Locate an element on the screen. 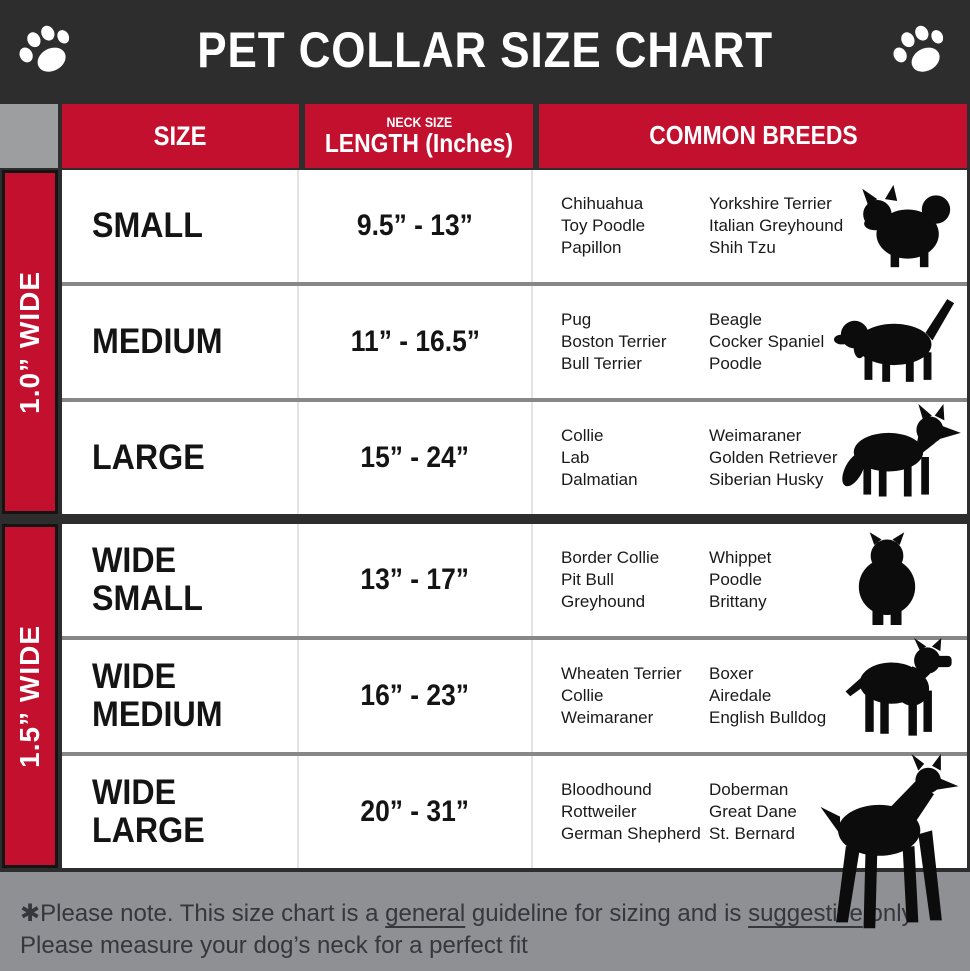 The image size is (970, 971). length-cell: 13” - 17” is located at coordinates (416, 580).